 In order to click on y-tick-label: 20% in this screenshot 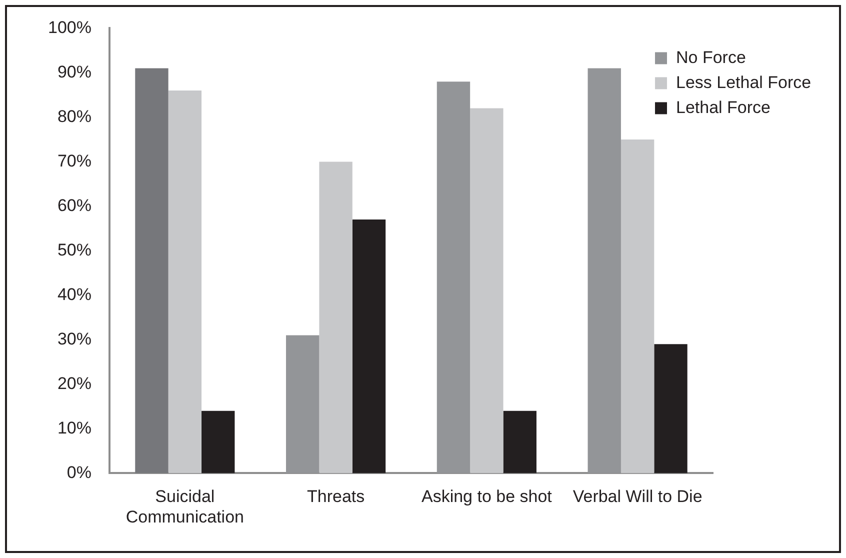, I will do `click(74, 383)`.